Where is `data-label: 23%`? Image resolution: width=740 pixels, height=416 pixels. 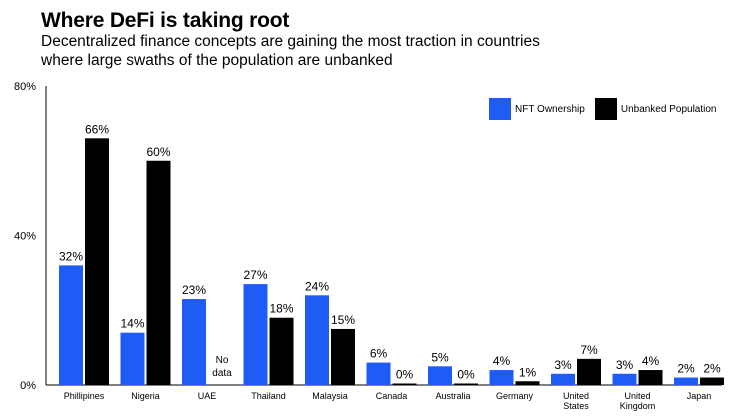 data-label: 23% is located at coordinates (194, 290).